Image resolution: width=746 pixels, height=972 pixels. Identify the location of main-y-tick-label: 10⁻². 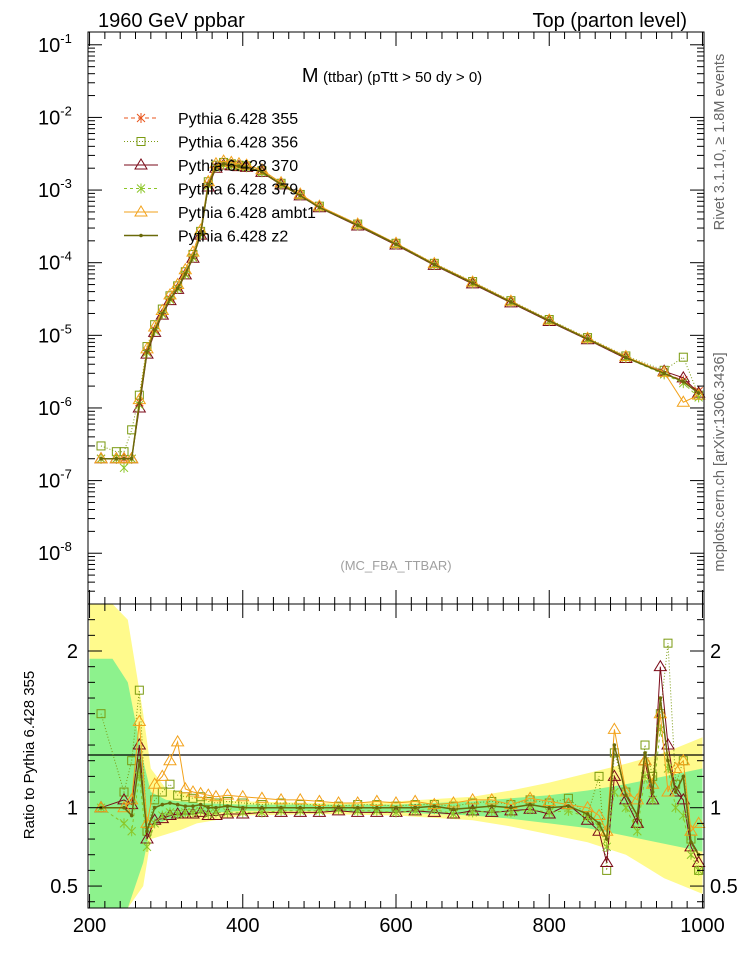
(55, 116).